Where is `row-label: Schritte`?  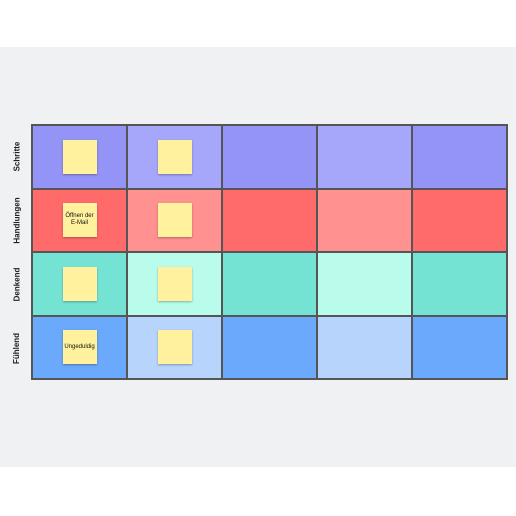 row-label: Schritte is located at coordinates (17, 156).